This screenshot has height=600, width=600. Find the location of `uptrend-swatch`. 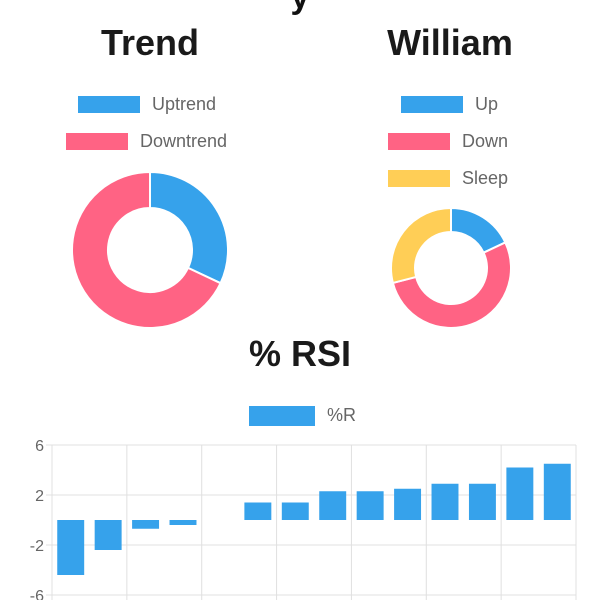

uptrend-swatch is located at coordinates (109, 104).